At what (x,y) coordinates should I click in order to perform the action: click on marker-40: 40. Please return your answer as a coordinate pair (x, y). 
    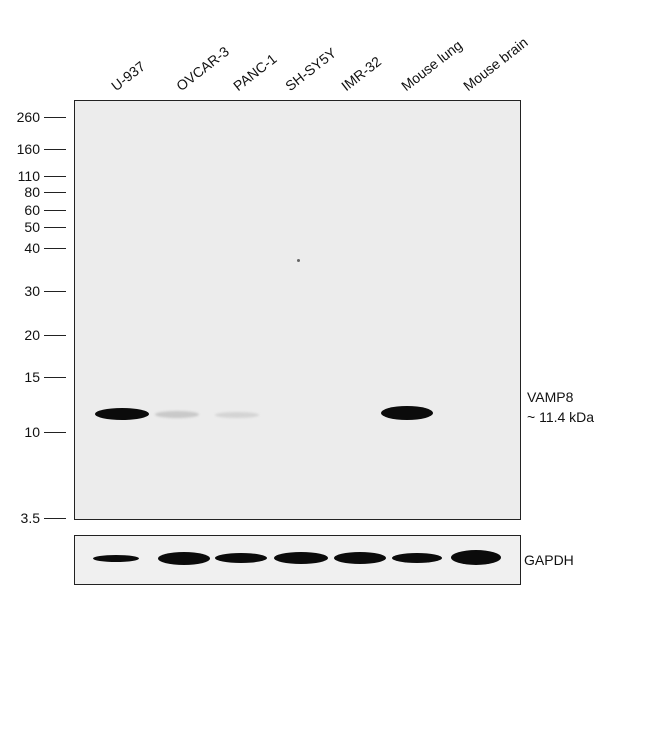
    Looking at the image, I should click on (32, 248).